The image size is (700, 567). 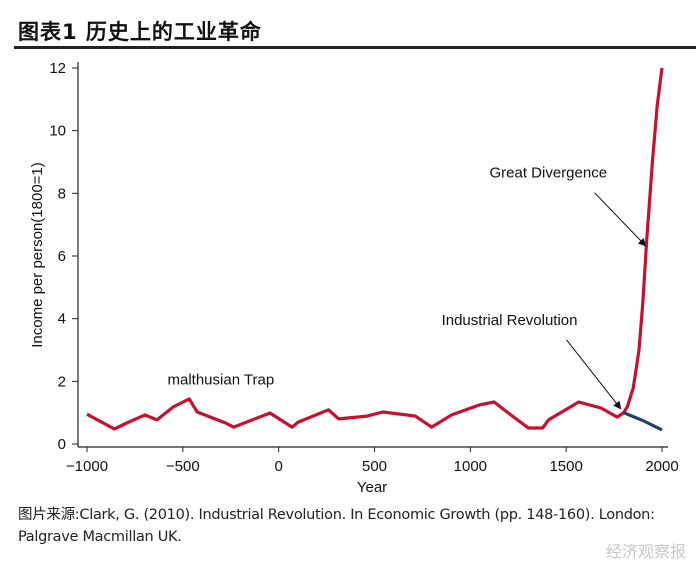 I want to click on y-tick-label: 10, so click(x=57, y=131).